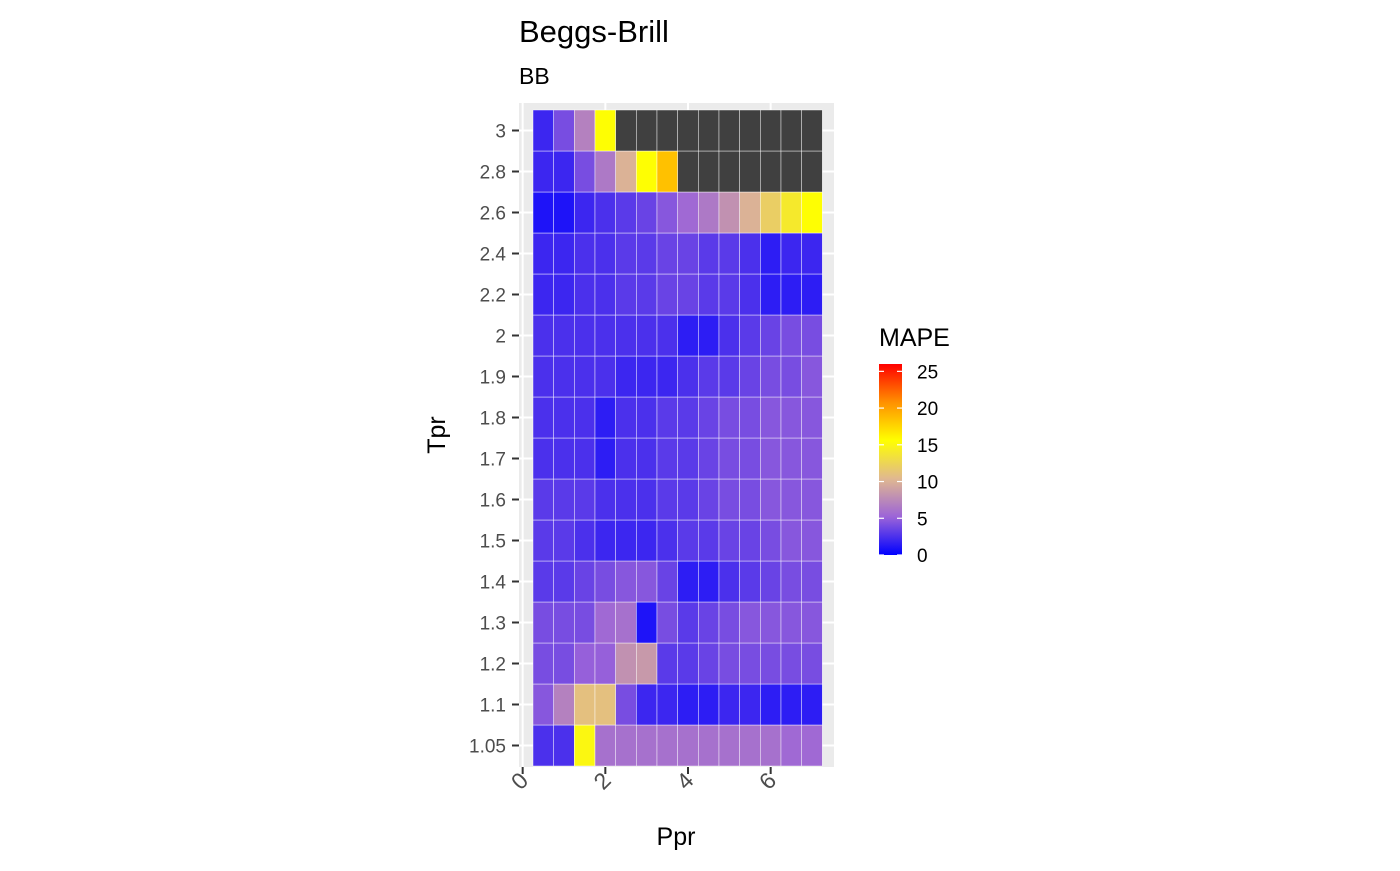 The image size is (1400, 871). I want to click on x-axis-label: Ppr, so click(676, 837).